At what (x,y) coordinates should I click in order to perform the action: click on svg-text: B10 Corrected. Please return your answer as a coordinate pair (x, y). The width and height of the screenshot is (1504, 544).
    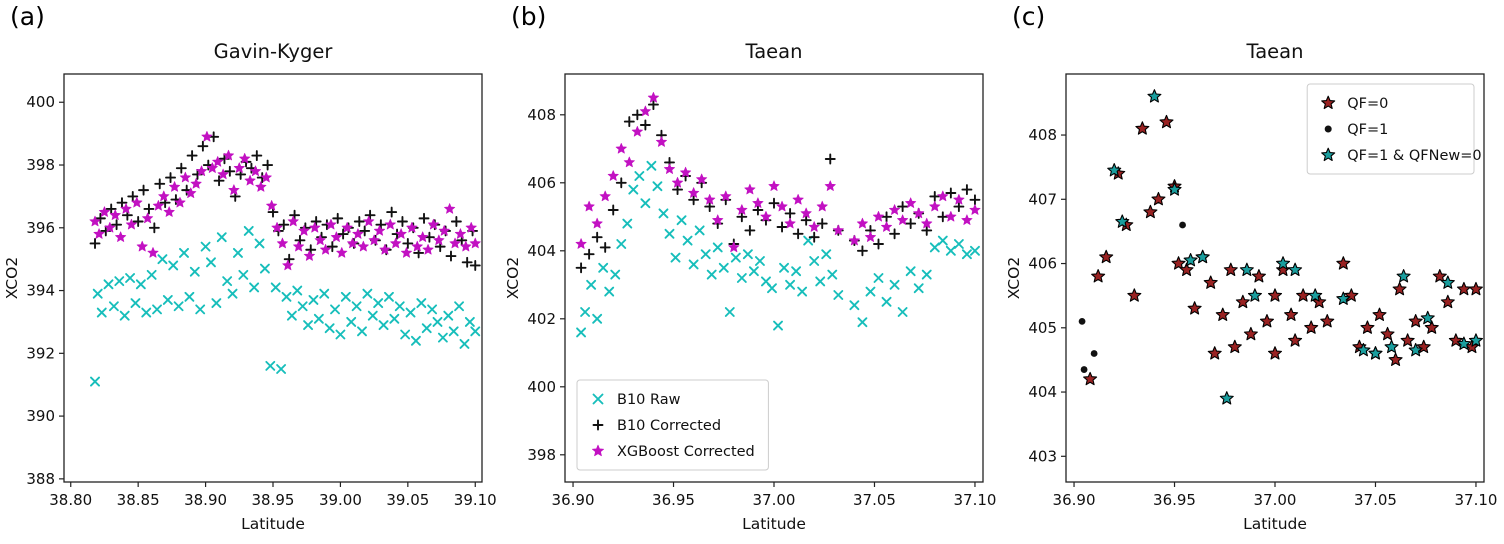
    Looking at the image, I should click on (669, 426).